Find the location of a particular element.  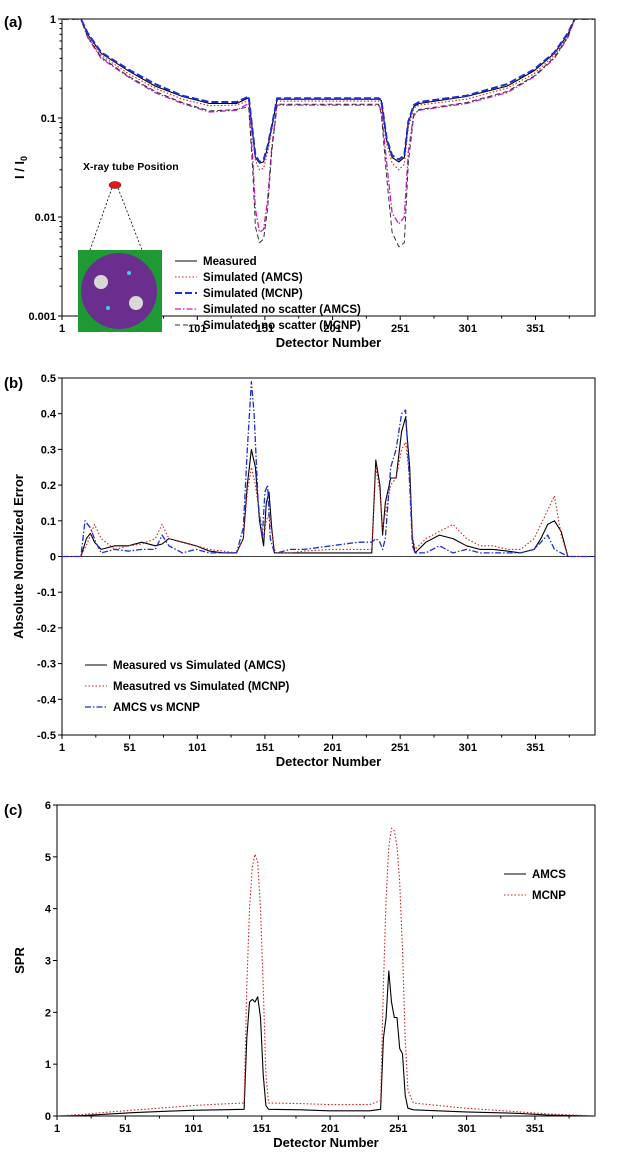

legend-label: Measured vs Simulated (AMCS) is located at coordinates (199, 666).